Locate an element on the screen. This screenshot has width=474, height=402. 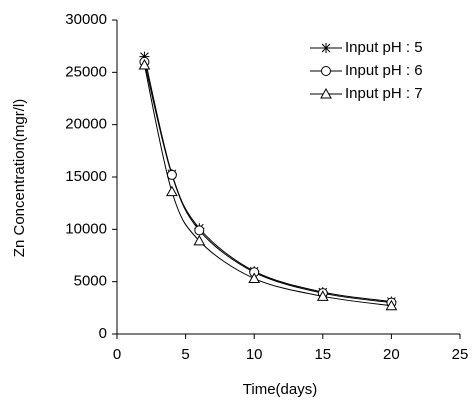
x-tick-label: 0 is located at coordinates (117, 354).